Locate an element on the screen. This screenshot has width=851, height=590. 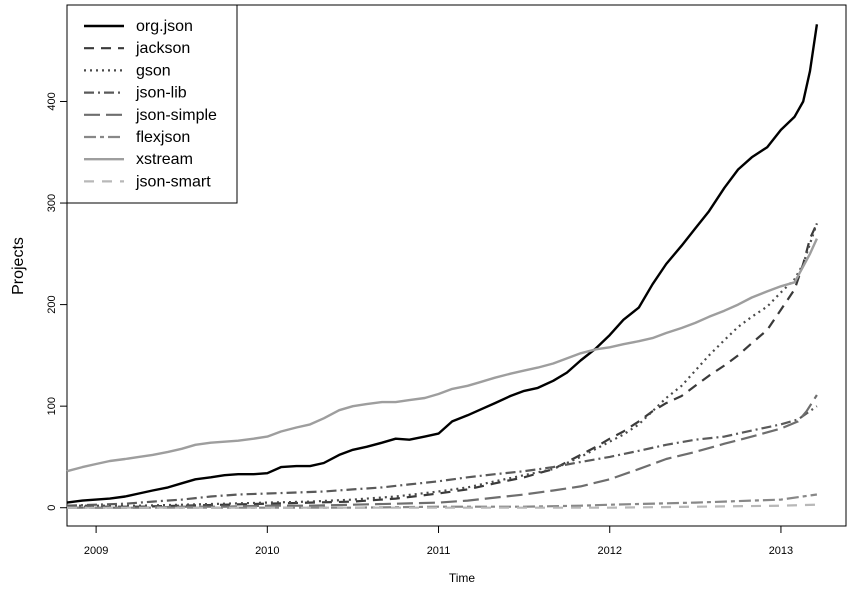
y-axis-title: Projects is located at coordinates (18, 266).